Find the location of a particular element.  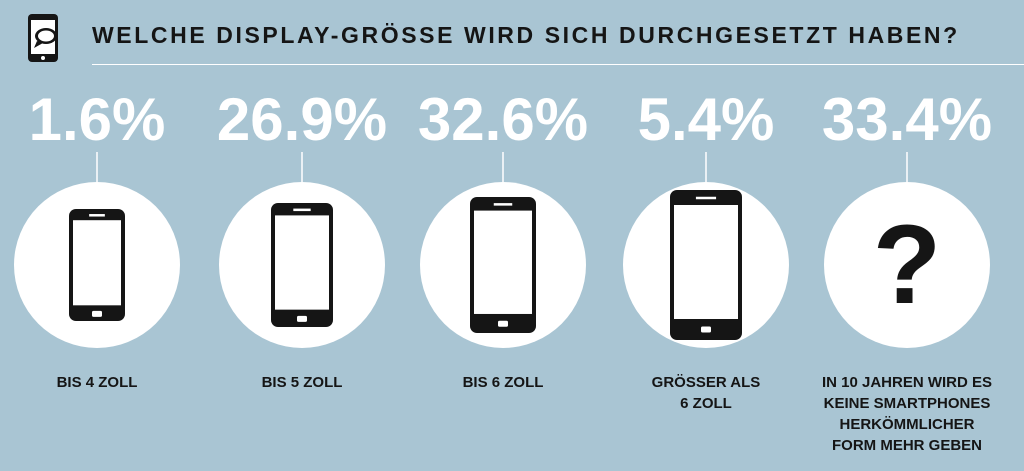

question-mark-icon: ? is located at coordinates (907, 264).